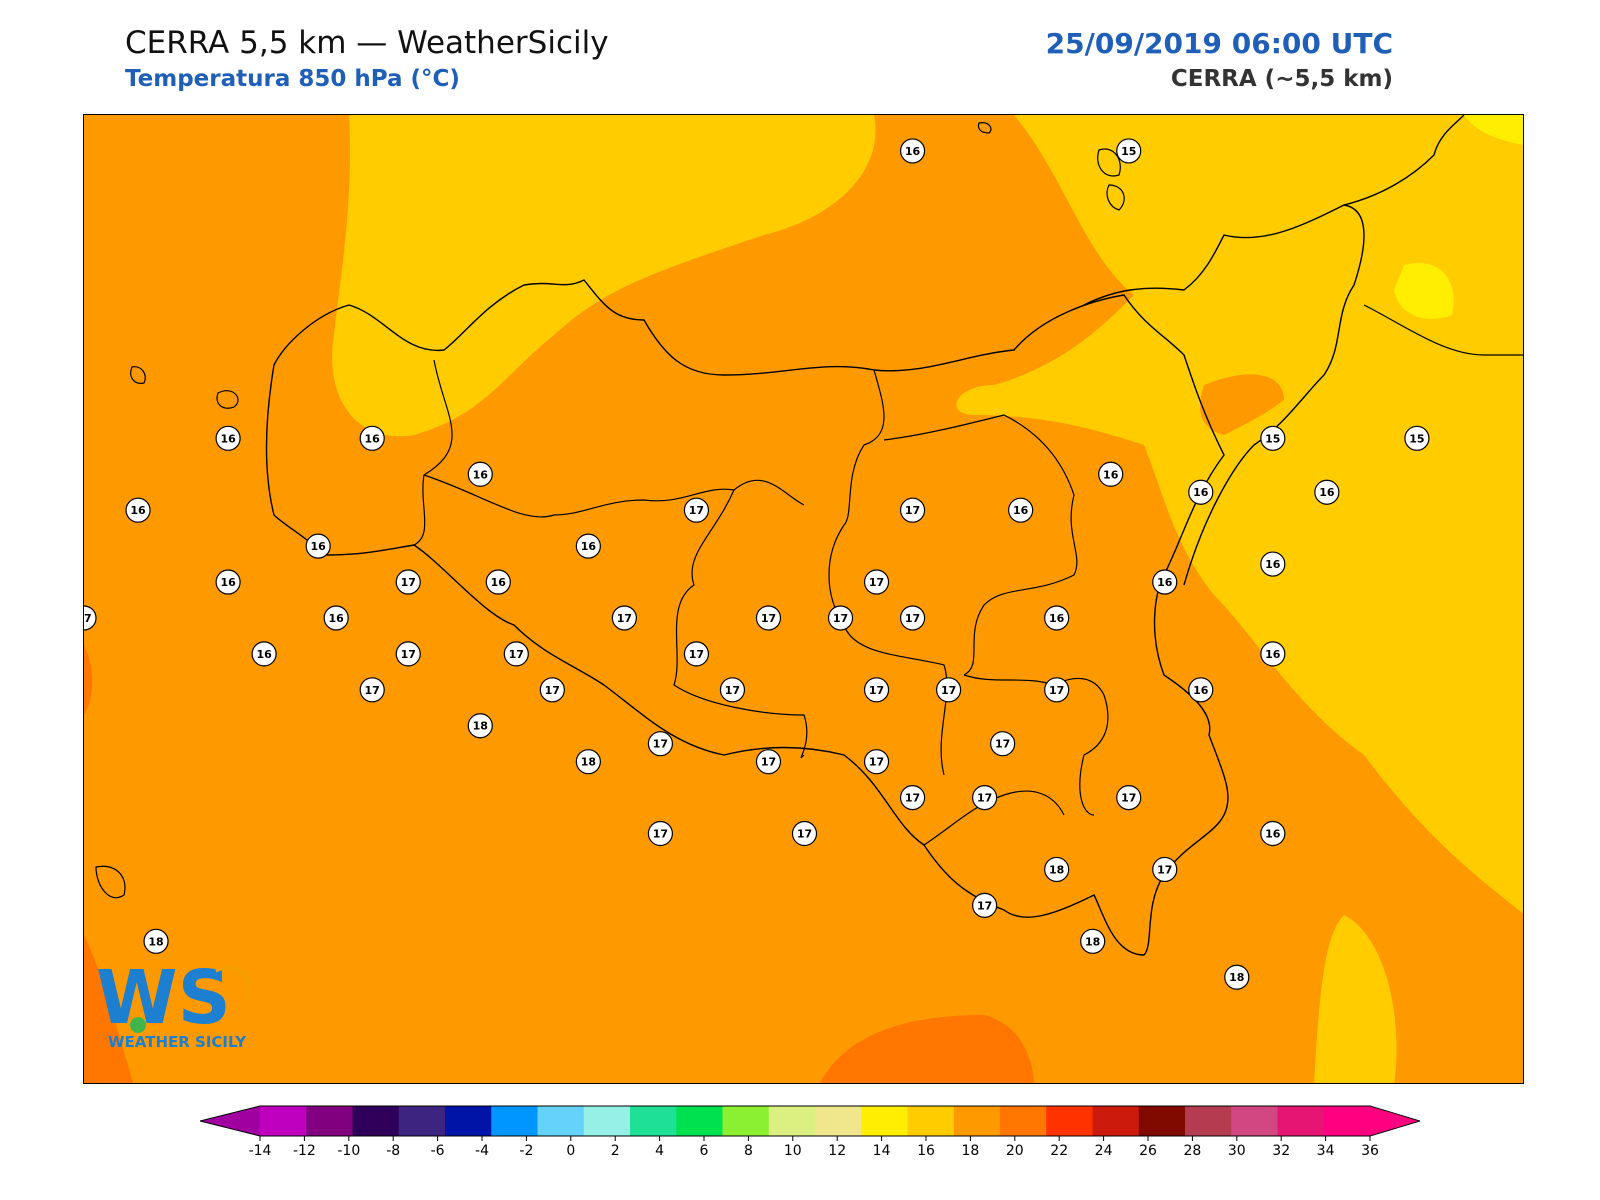  Describe the element at coordinates (1281, 79) in the screenshot. I see `model-name: CERRA (~5,5 km)` at that location.